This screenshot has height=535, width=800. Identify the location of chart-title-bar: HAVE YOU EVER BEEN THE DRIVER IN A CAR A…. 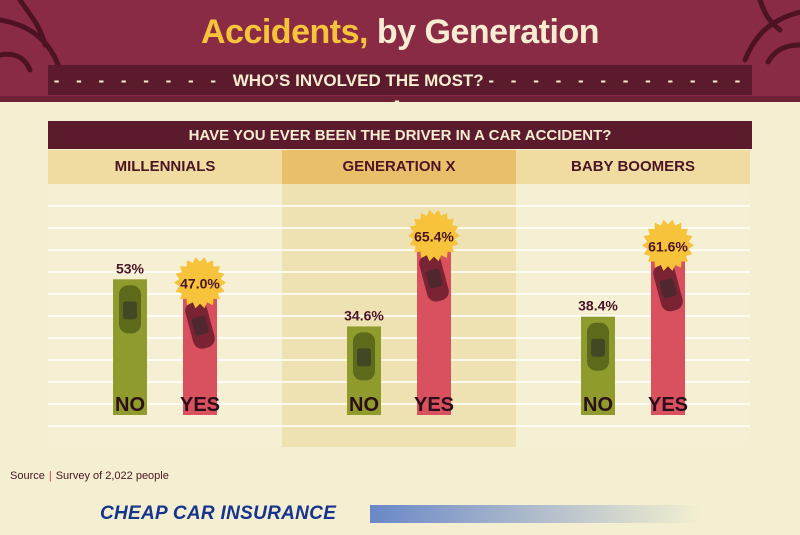
(400, 135).